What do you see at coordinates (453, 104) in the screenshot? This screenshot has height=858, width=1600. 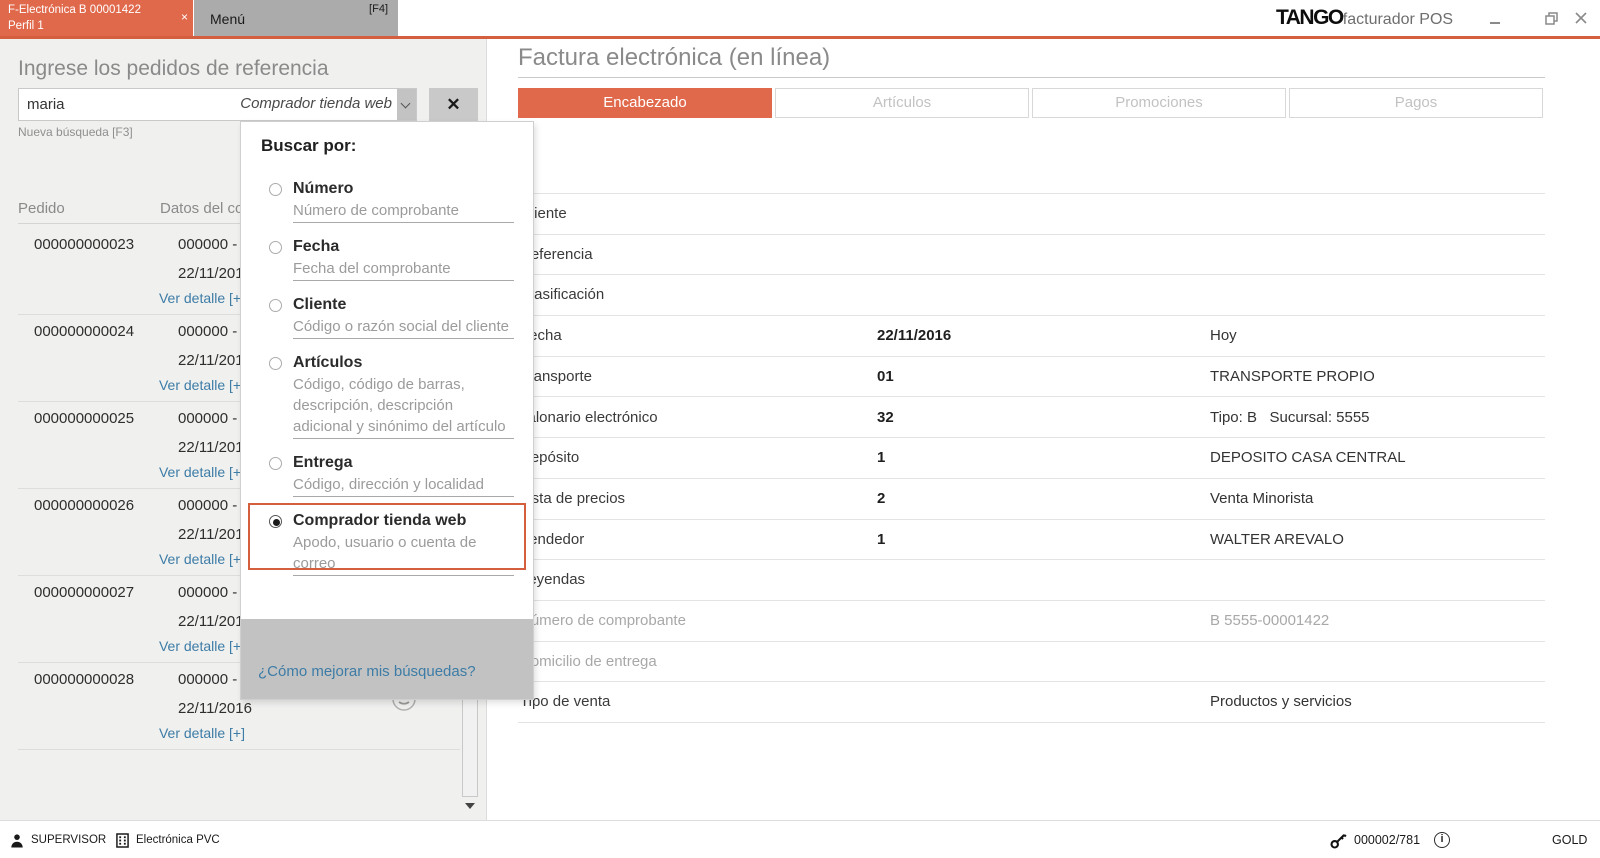 I see `clear-search-button: ✕` at bounding box center [453, 104].